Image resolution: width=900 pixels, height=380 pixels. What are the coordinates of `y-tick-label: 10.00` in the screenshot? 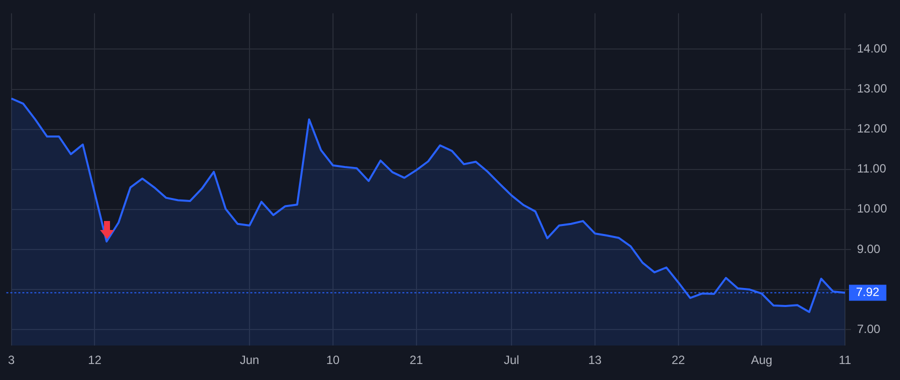 It's located at (872, 209).